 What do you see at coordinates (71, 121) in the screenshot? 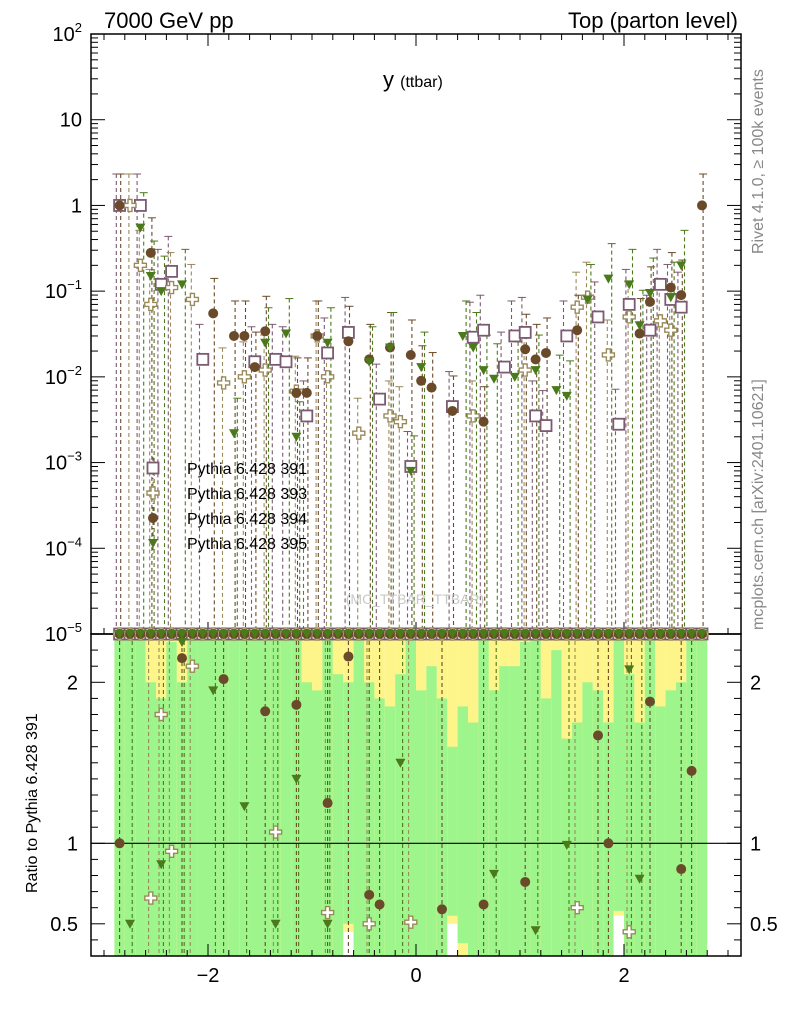
I see `y-tick-label: 10` at bounding box center [71, 121].